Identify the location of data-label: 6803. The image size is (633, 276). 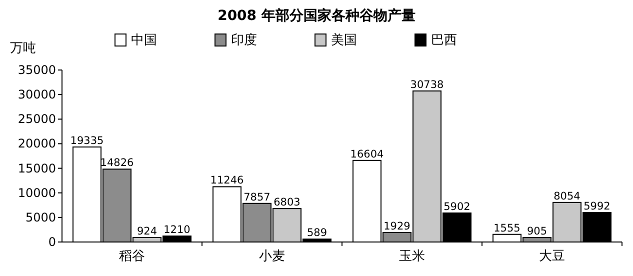
(287, 202).